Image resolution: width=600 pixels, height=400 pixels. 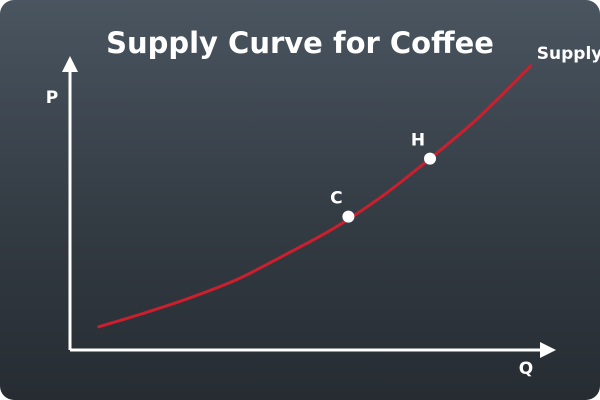 What do you see at coordinates (526, 369) in the screenshot?
I see `x-axis-label: Q` at bounding box center [526, 369].